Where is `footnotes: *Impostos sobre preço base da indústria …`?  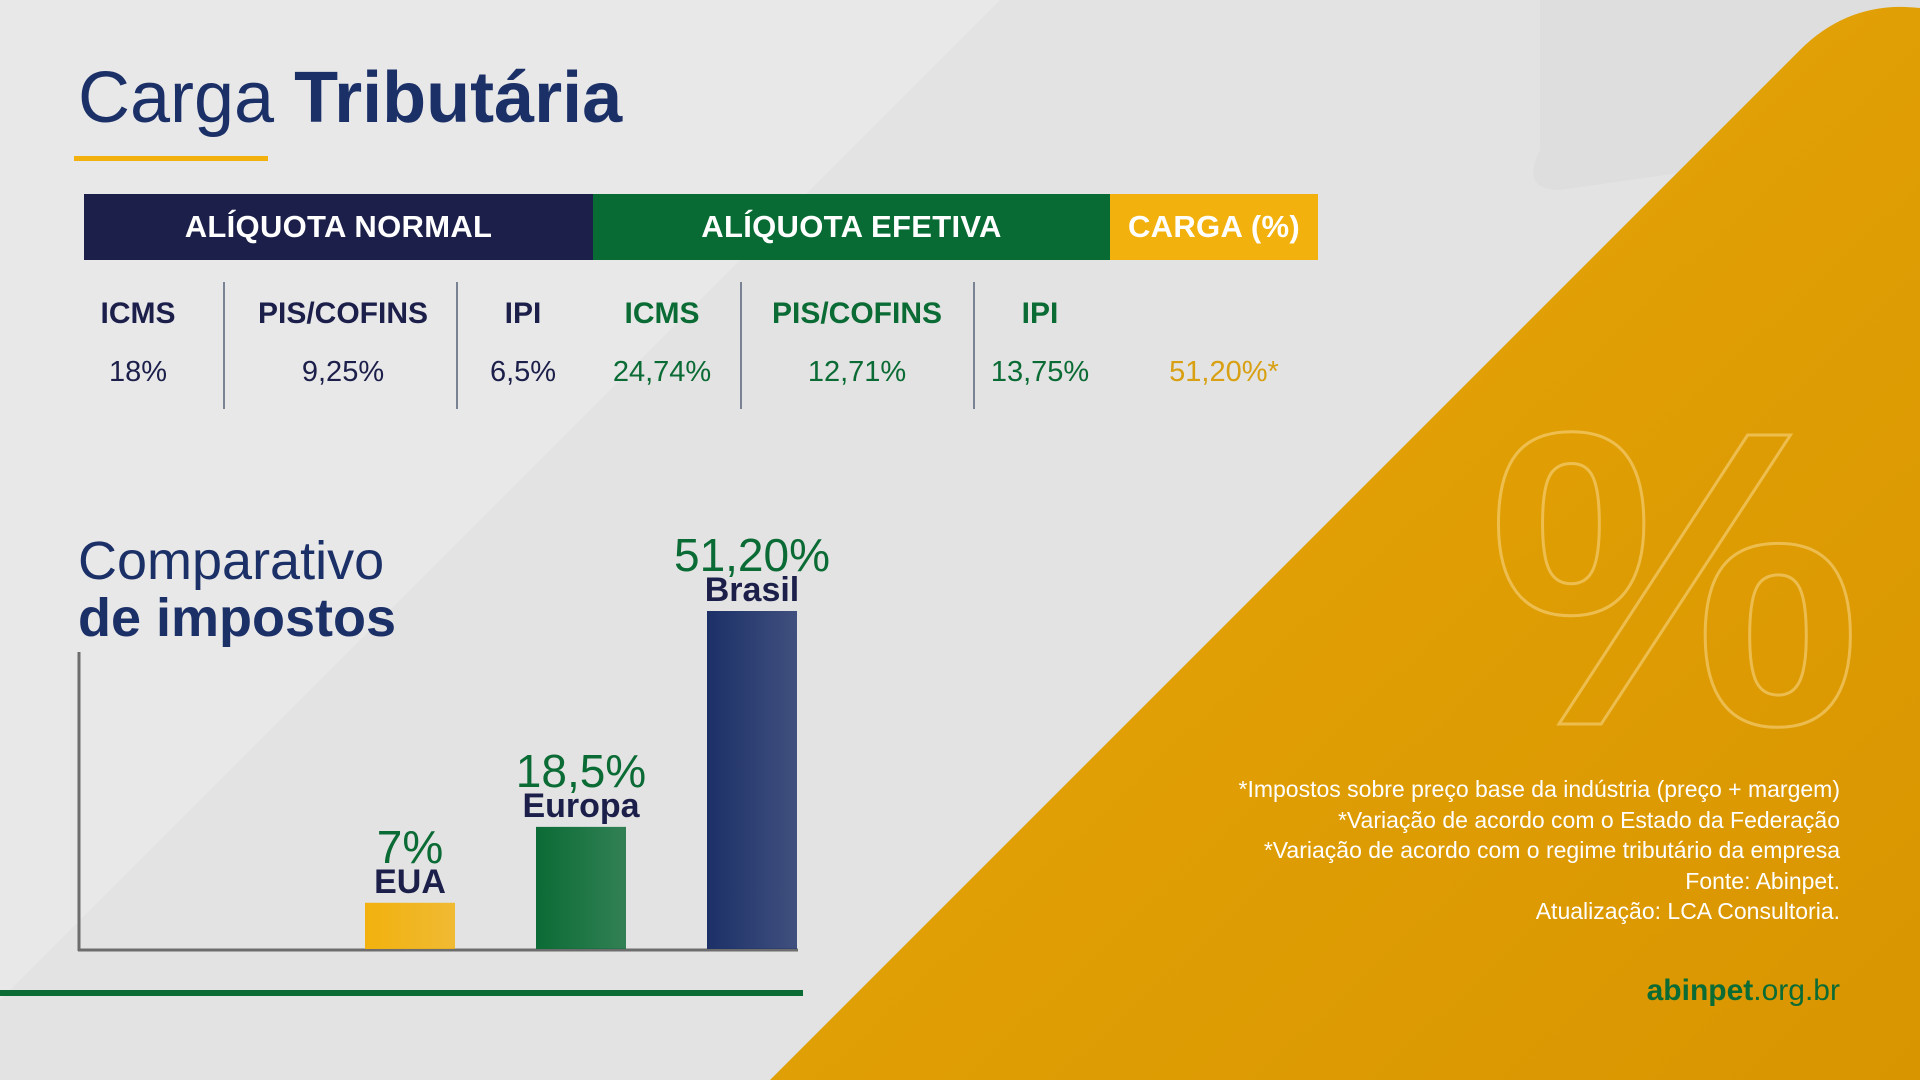 footnotes: *Impostos sobre preço base da indústria … is located at coordinates (1539, 850).